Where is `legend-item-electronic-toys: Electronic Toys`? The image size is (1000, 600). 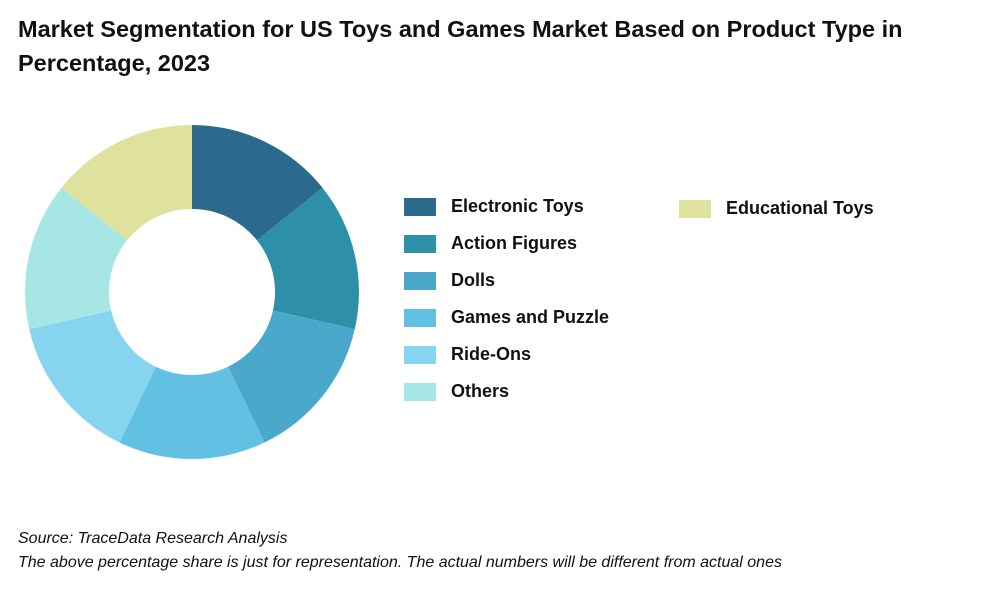 legend-item-electronic-toys: Electronic Toys is located at coordinates (506, 206).